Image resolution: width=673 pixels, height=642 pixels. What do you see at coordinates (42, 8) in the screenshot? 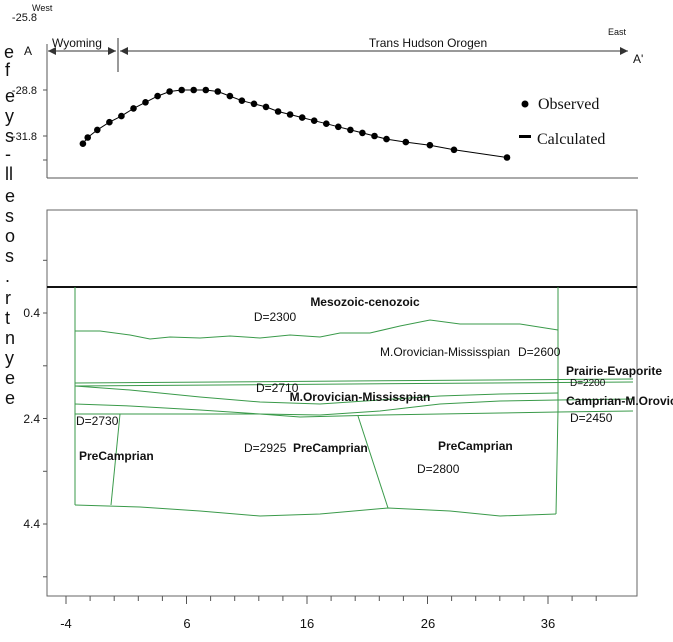
I see `west-label: West` at bounding box center [42, 8].